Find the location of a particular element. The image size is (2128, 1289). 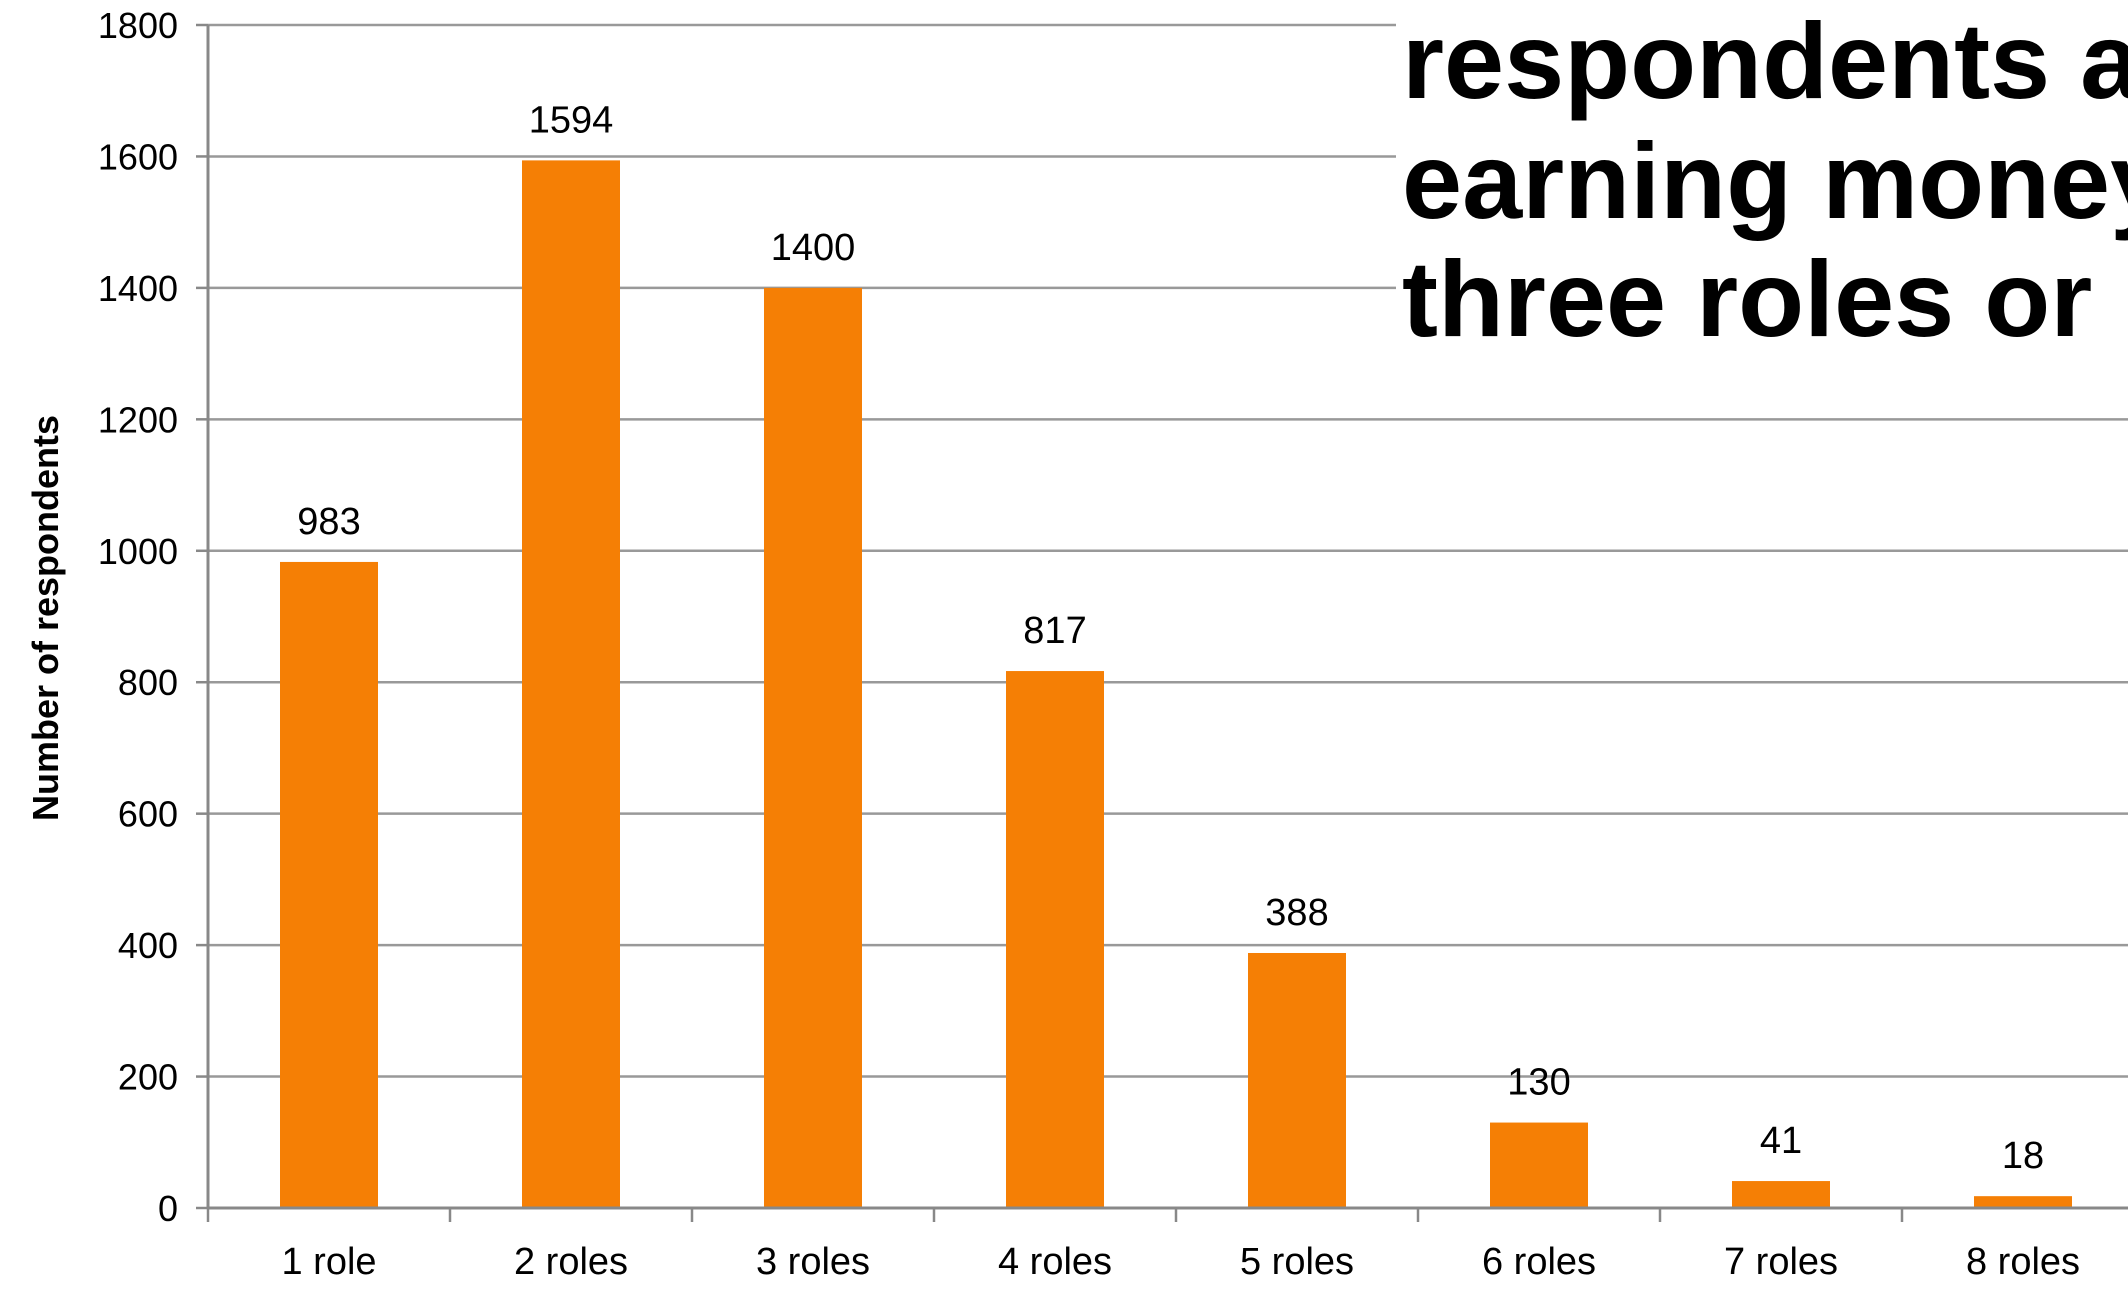

y-tick-label: 600 is located at coordinates (148, 814).